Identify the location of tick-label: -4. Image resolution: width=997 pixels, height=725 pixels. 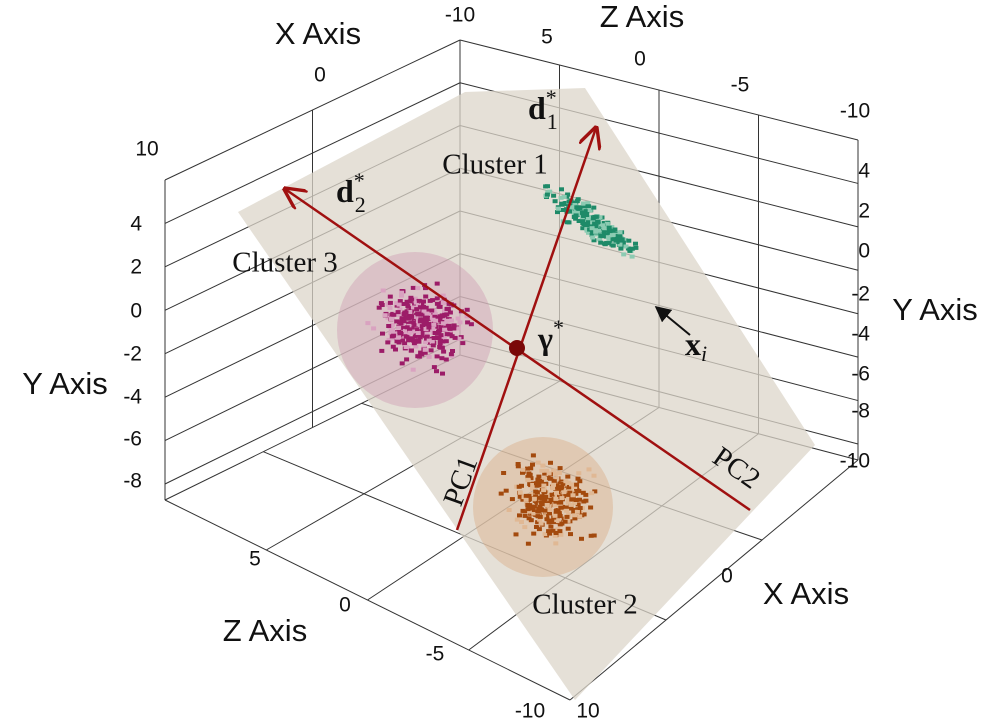
(860, 334).